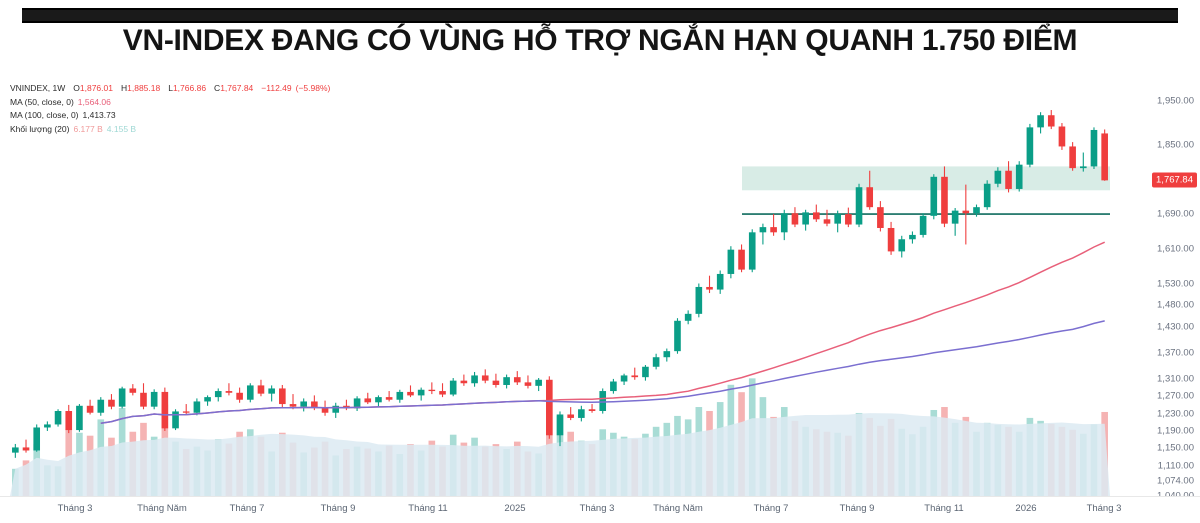 Image resolution: width=1200 pixels, height=523 pixels. I want to click on time-tick: Tháng 9, so click(338, 508).